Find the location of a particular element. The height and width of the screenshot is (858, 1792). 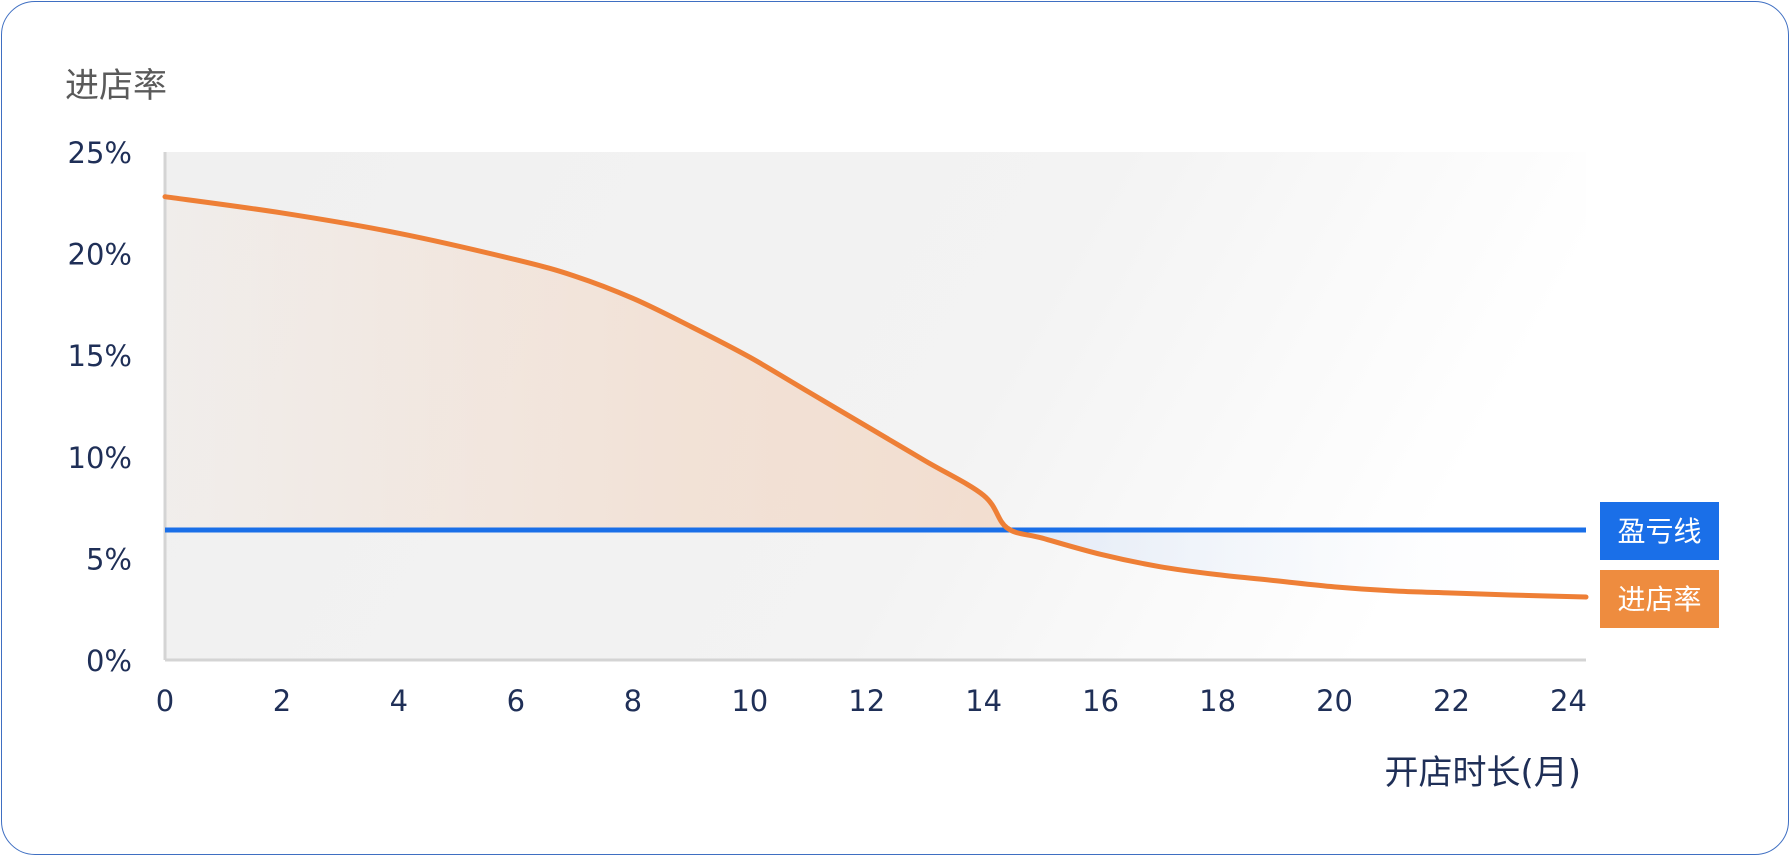

x-tick-label: 10 is located at coordinates (749, 701).